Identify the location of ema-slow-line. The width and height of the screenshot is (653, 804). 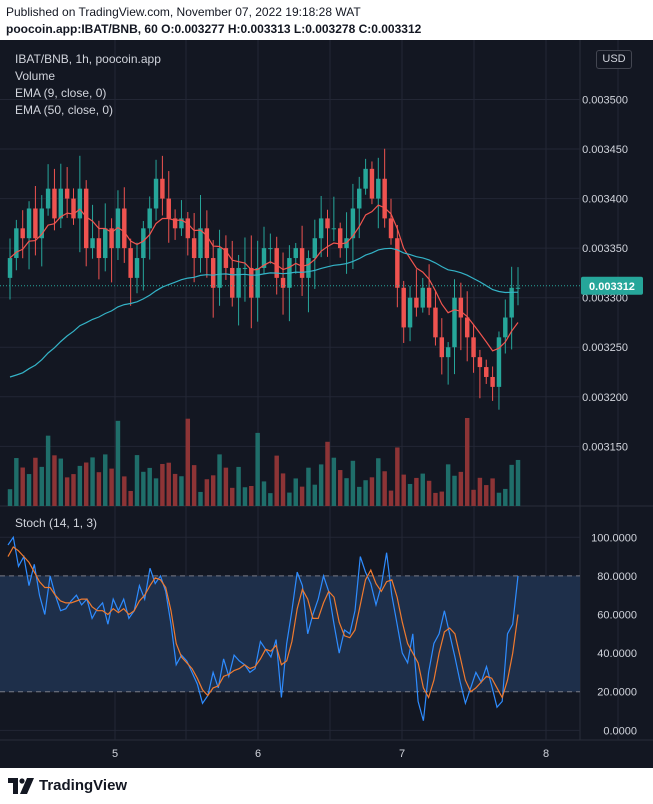
(264, 312).